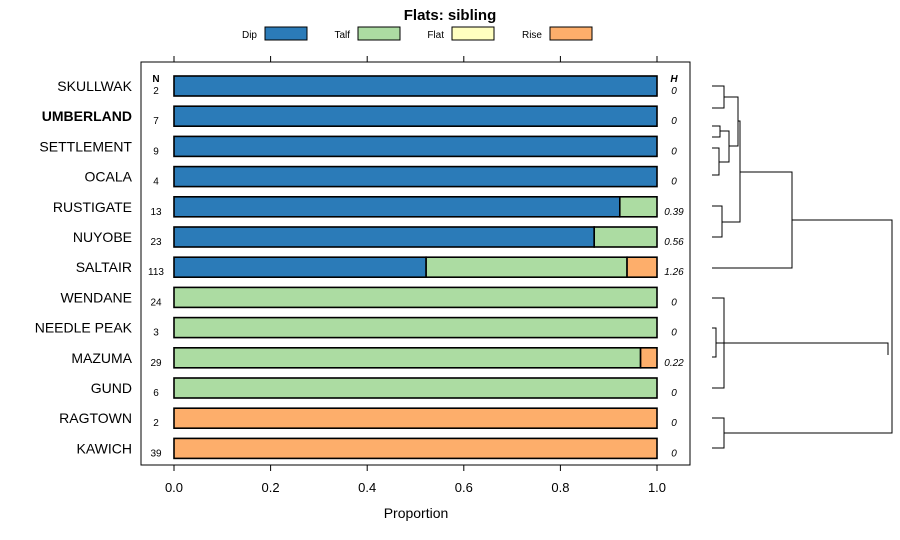 This screenshot has width=900, height=540. Describe the element at coordinates (367, 487) in the screenshot. I see `x-tick-label-0.4: 0.4` at that location.